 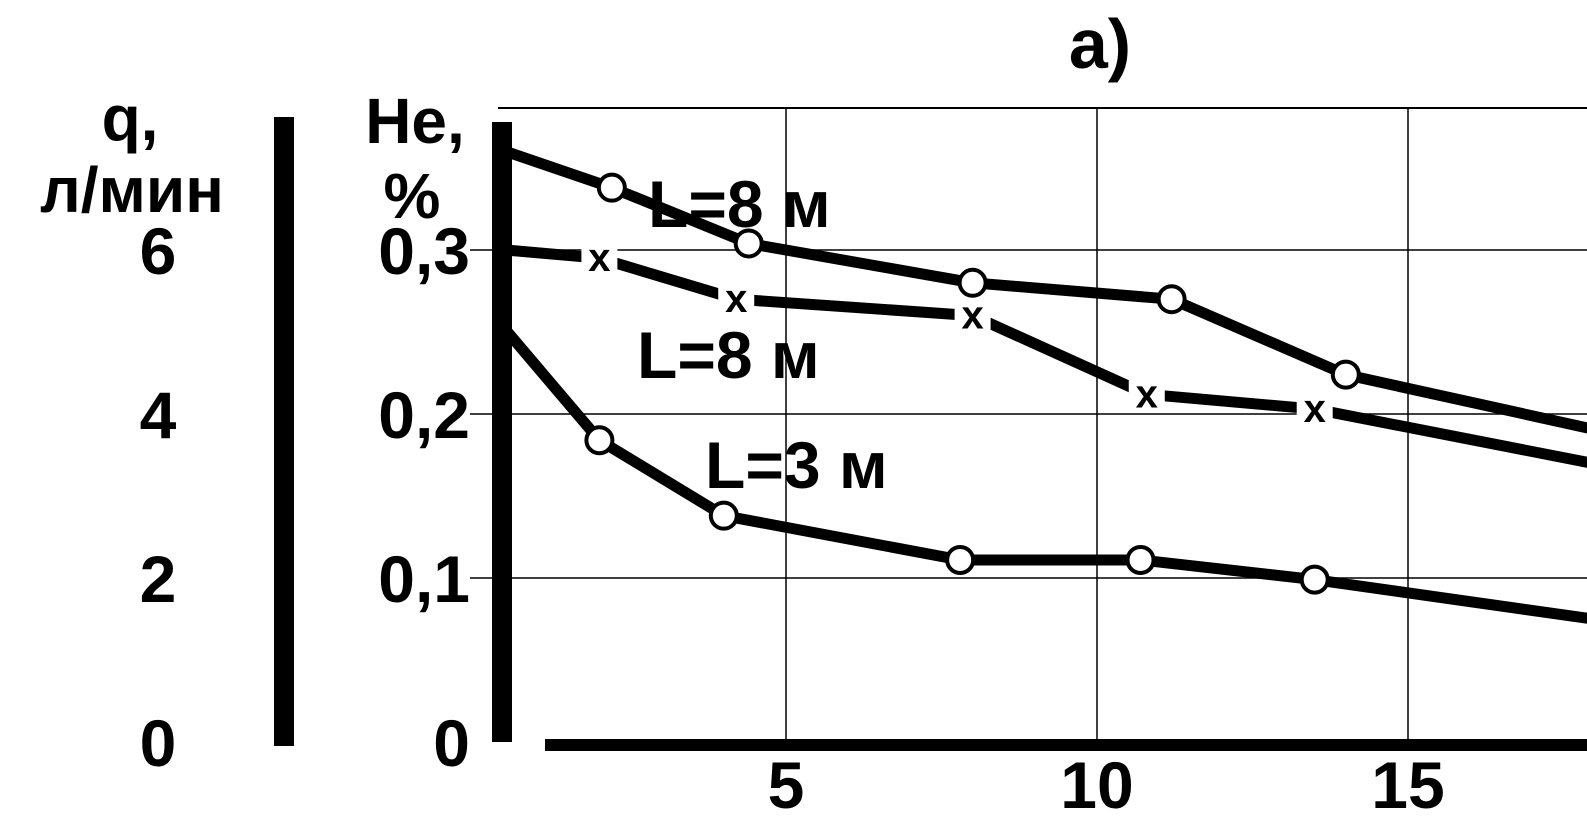 I want to click on series-2-point-5: x, so click(x=1315, y=409).